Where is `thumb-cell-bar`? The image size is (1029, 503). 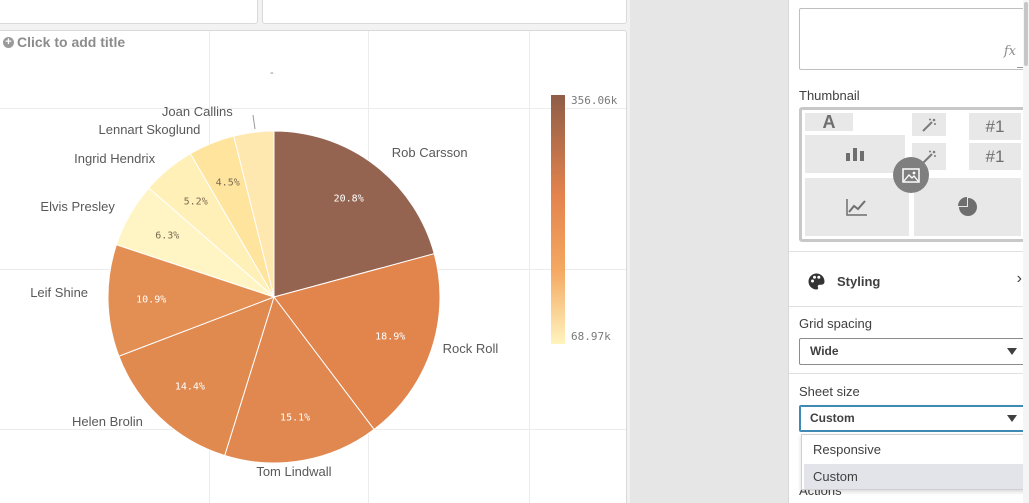
thumb-cell-bar is located at coordinates (855, 154).